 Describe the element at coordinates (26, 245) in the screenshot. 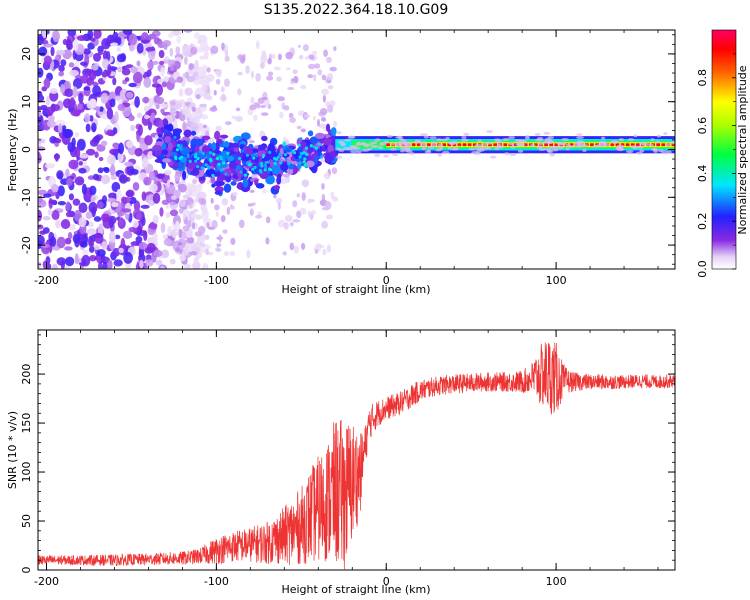

I see `spectrogram-ytick-label: -20` at that location.